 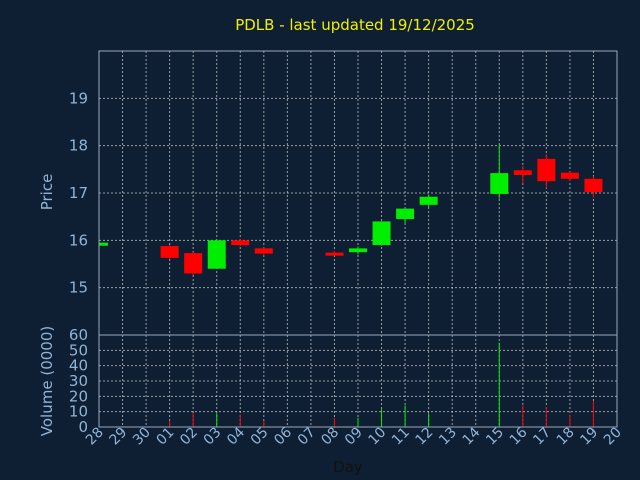 What do you see at coordinates (566, 437) in the screenshot?
I see `x-tick-label: 18` at bounding box center [566, 437].